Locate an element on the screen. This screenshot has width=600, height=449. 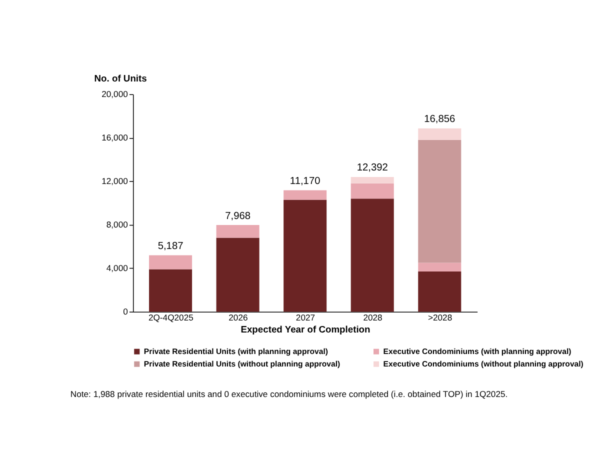
x-tick-label: 2028 is located at coordinates (373, 317).